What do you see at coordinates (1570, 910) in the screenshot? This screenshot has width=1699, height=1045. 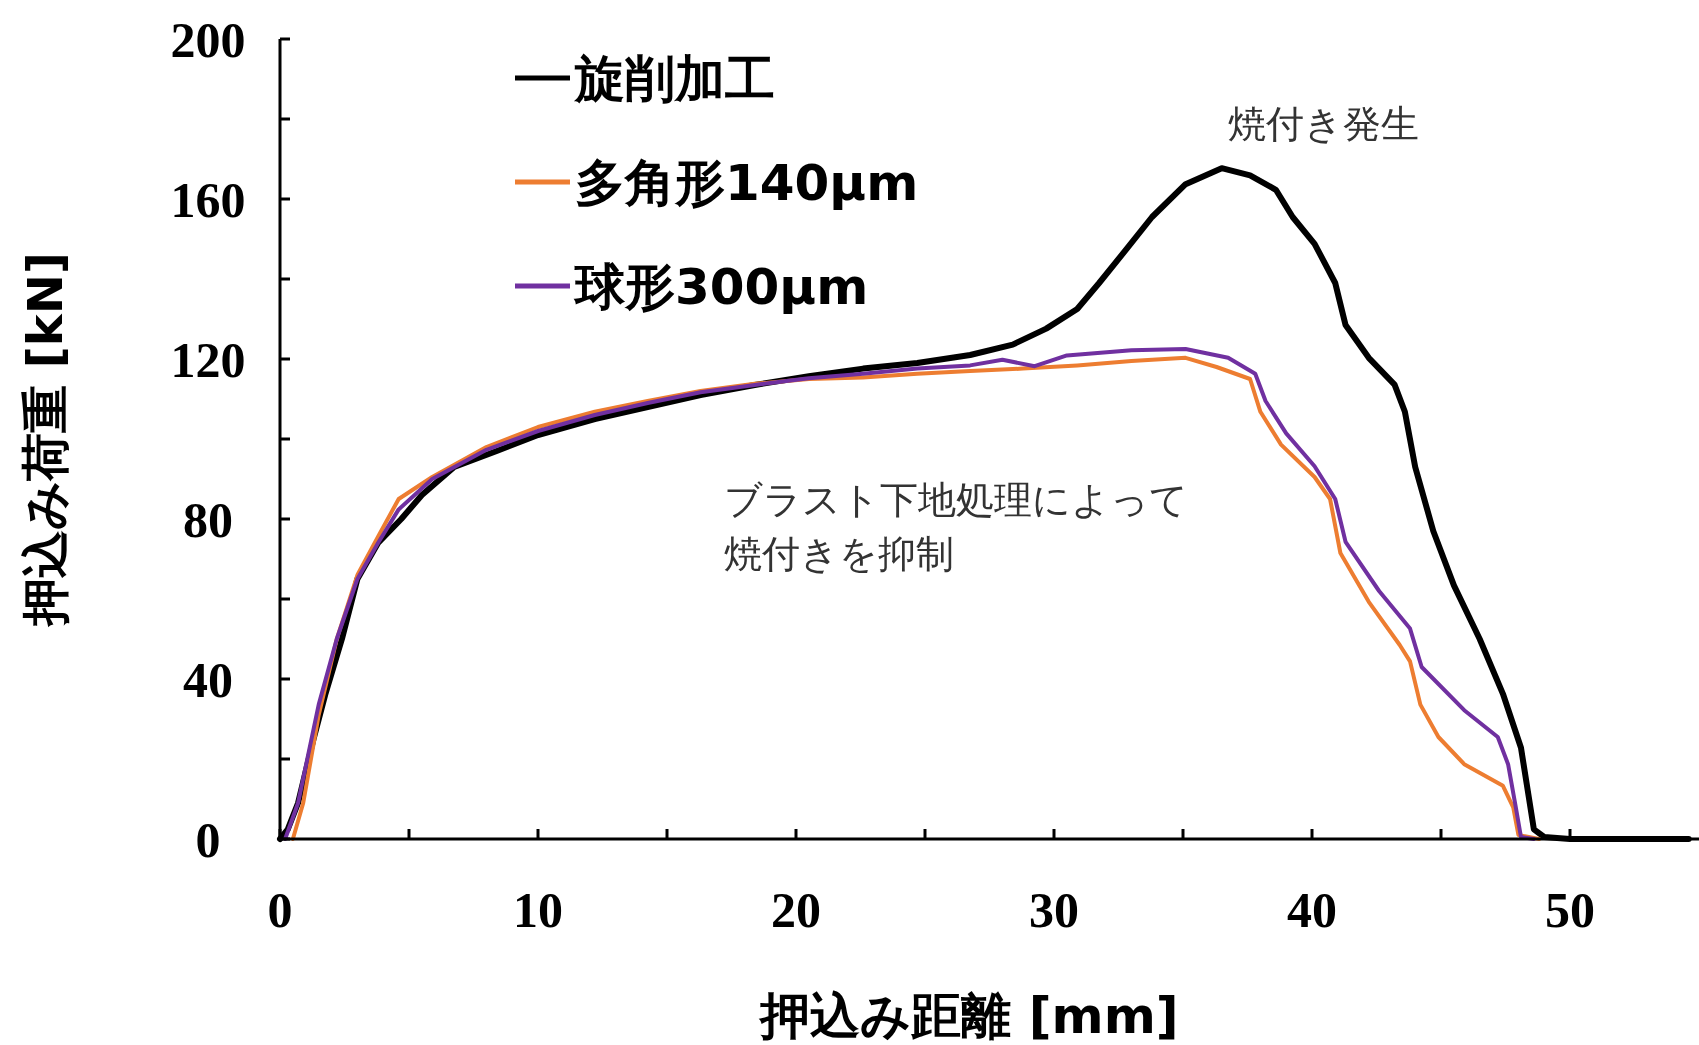 I see `x-tick-label: 50` at bounding box center [1570, 910].